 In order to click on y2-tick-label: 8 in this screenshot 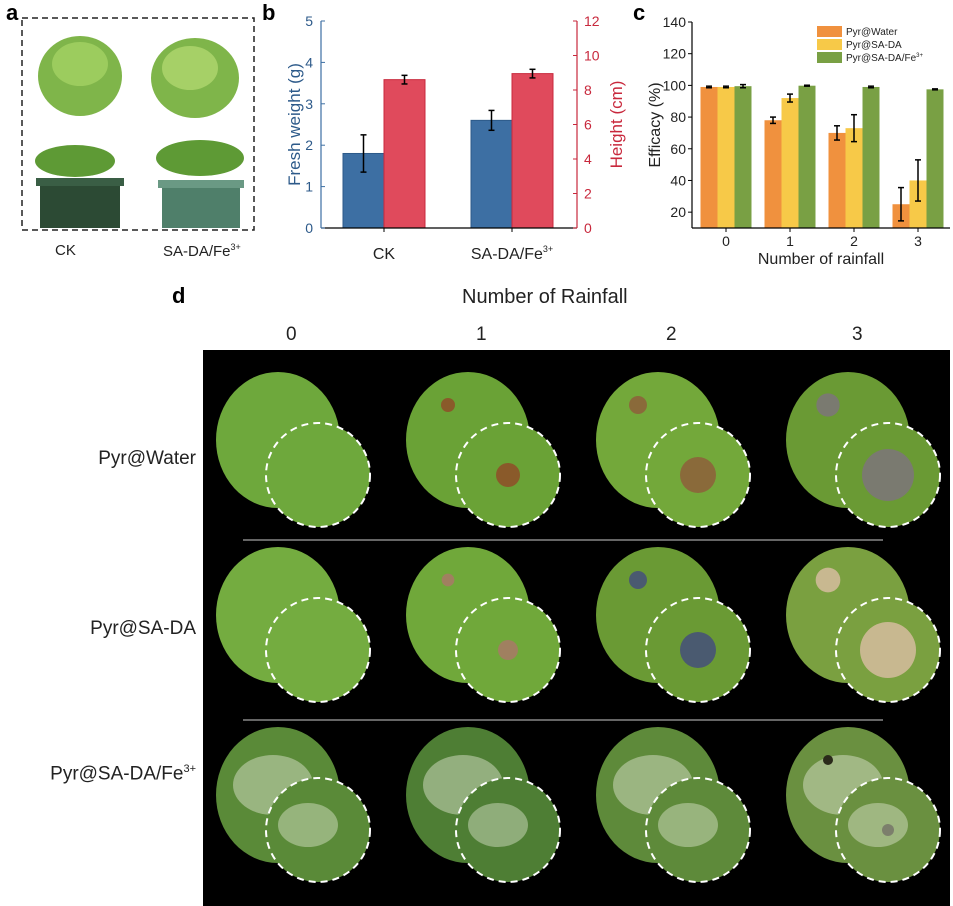, I will do `click(588, 90)`.